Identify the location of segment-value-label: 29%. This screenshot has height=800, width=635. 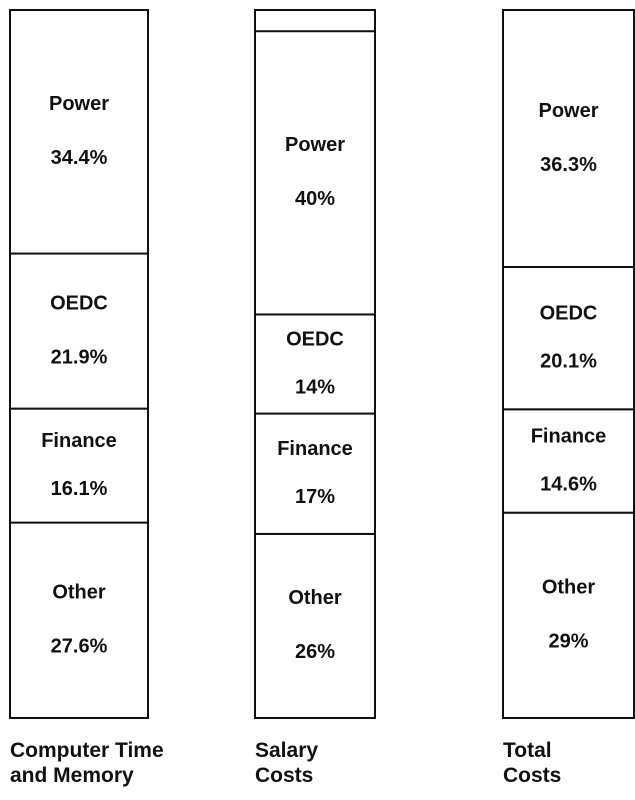
(568, 642).